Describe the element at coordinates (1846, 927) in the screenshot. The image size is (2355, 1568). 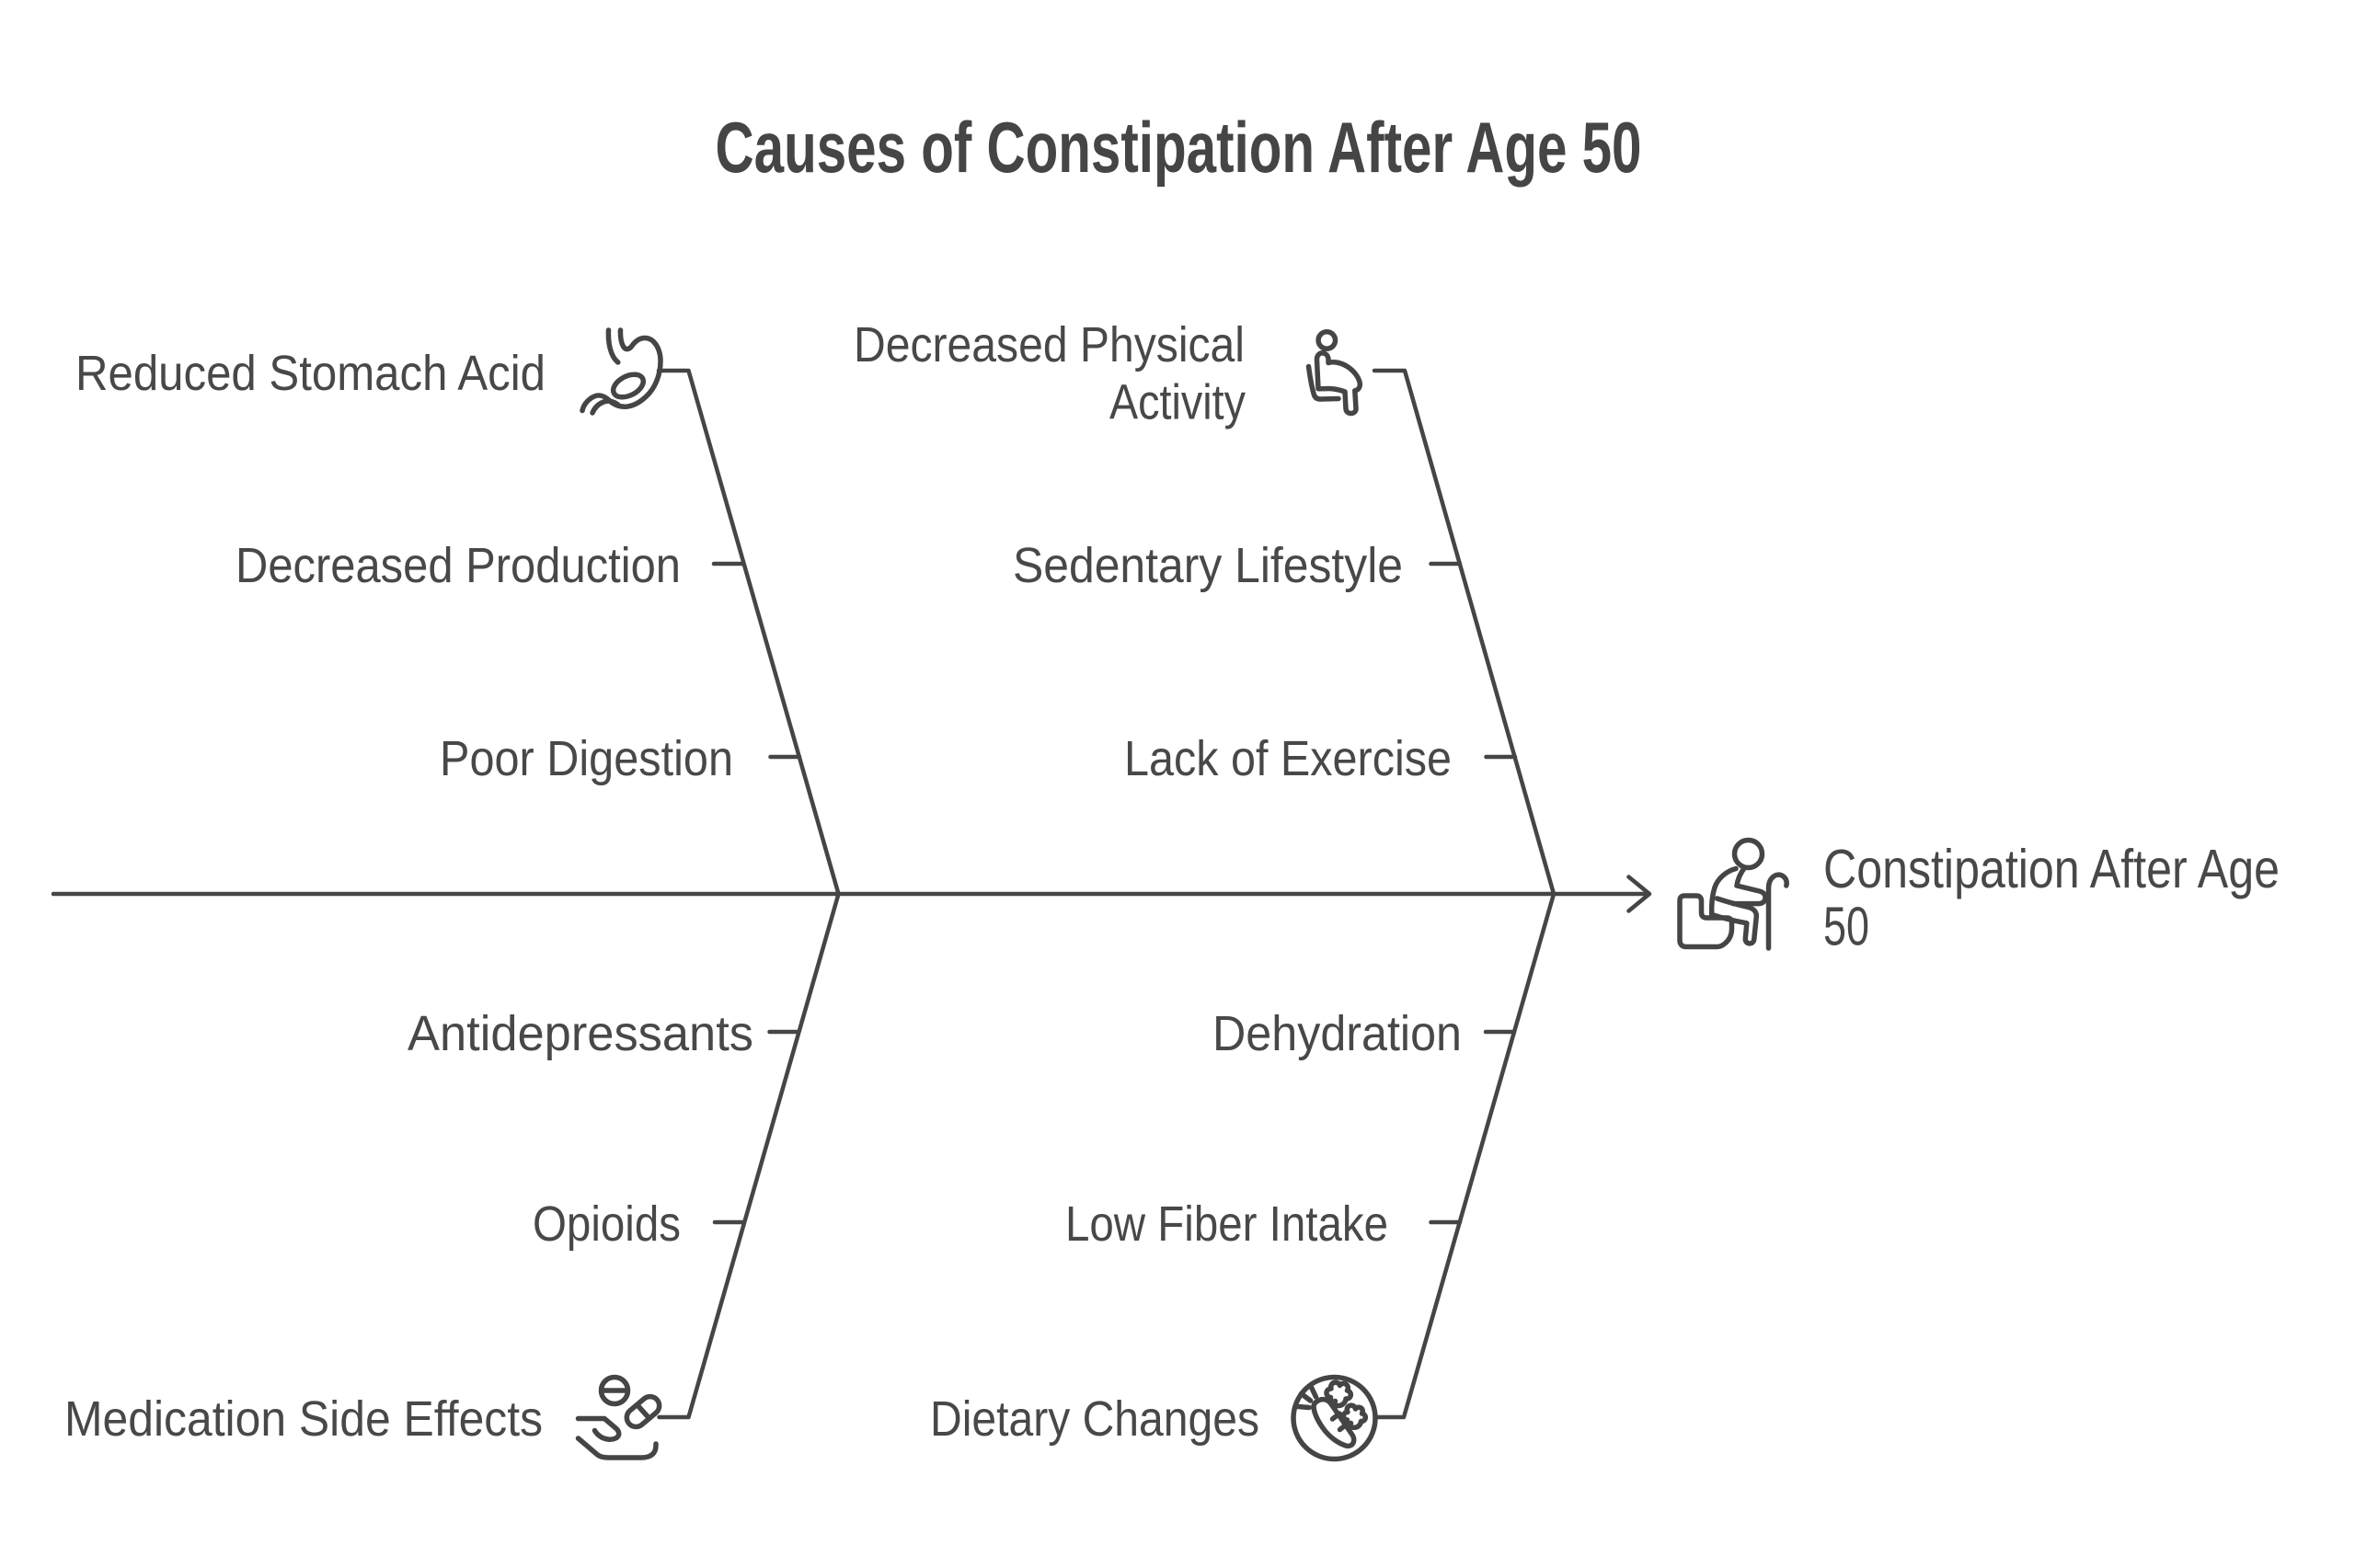
I see `svg-text: 50` at that location.